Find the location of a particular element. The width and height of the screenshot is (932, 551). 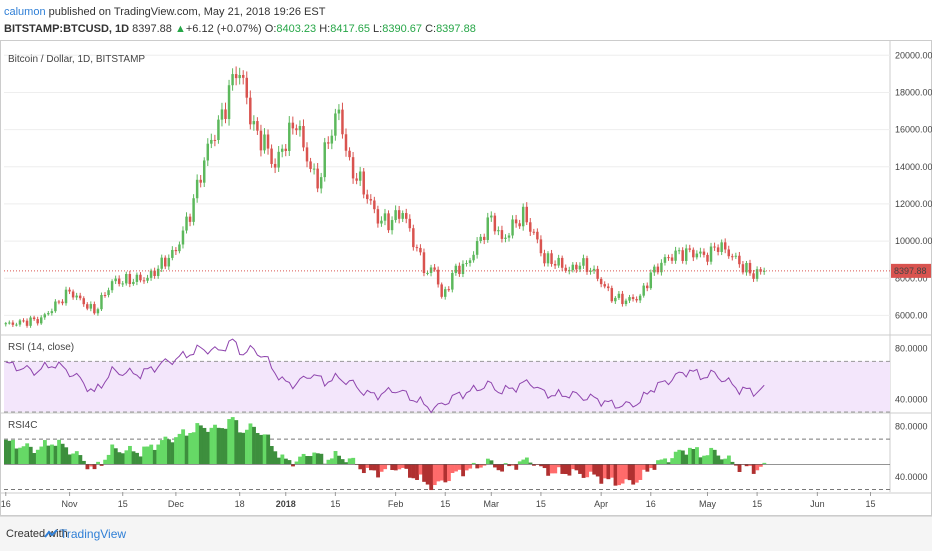

x-tick-label: 15 is located at coordinates (757, 504).